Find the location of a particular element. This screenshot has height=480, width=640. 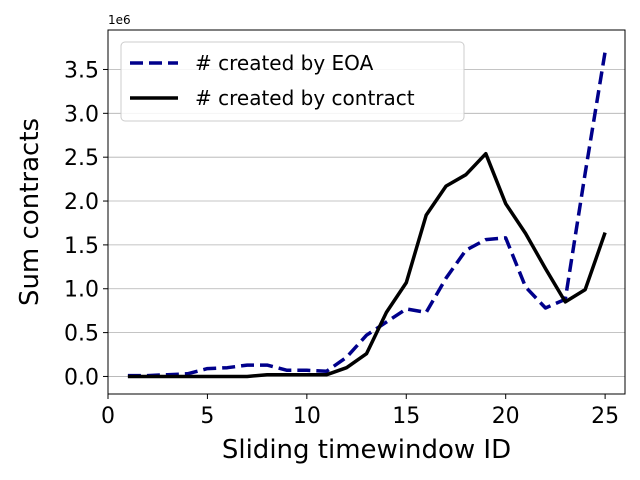

legend-label-eoa: # created by EOA is located at coordinates (284, 63).